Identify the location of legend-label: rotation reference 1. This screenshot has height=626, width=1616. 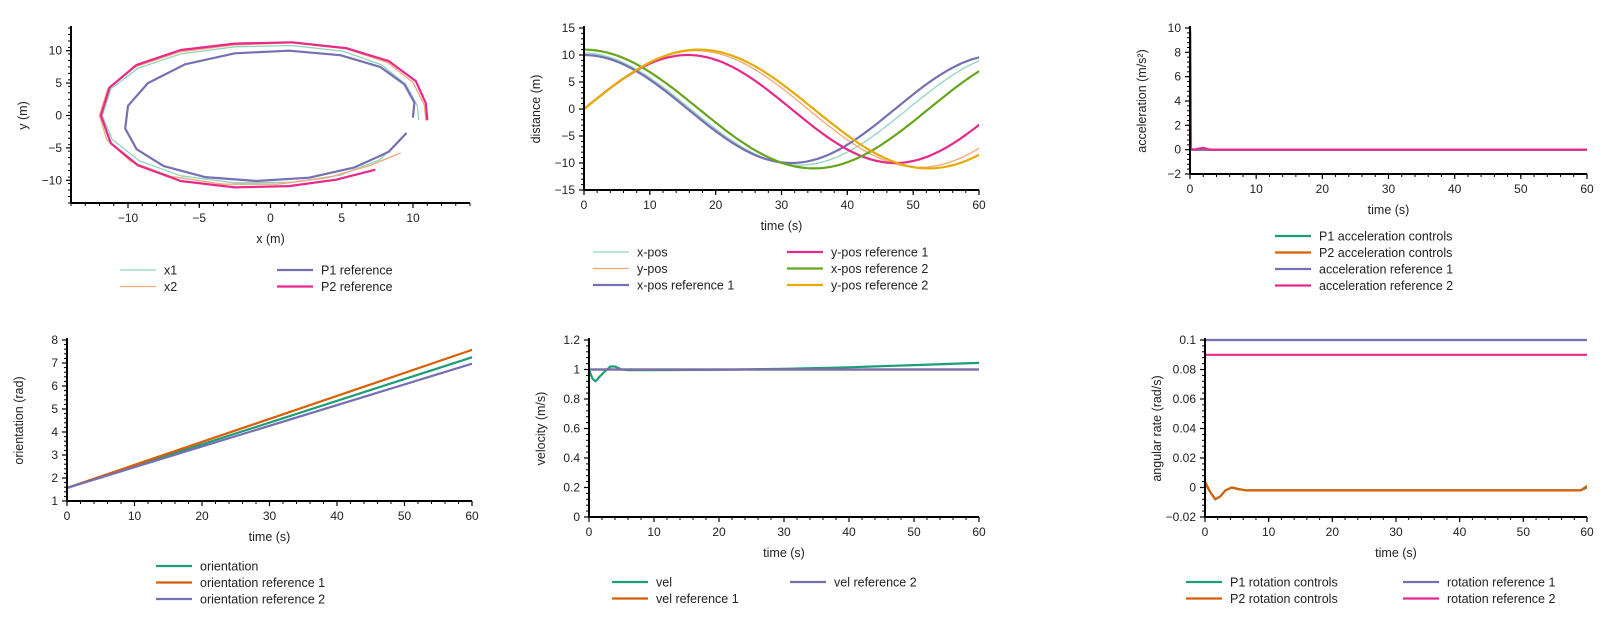
(1501, 583).